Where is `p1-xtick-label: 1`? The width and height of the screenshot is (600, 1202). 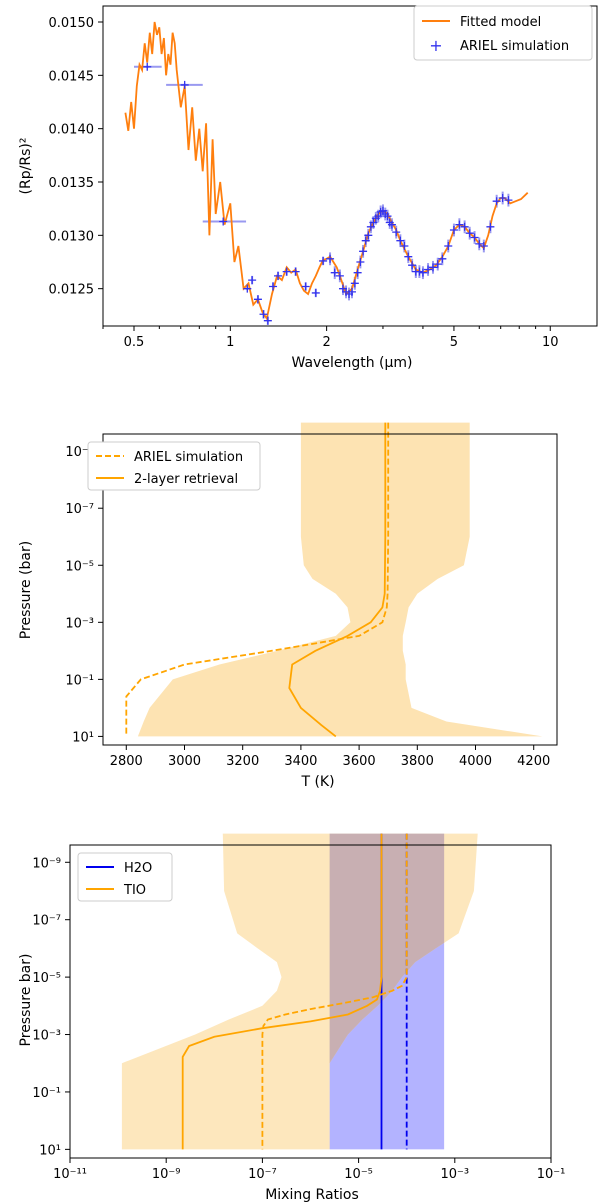 p1-xtick-label: 1 is located at coordinates (230, 342).